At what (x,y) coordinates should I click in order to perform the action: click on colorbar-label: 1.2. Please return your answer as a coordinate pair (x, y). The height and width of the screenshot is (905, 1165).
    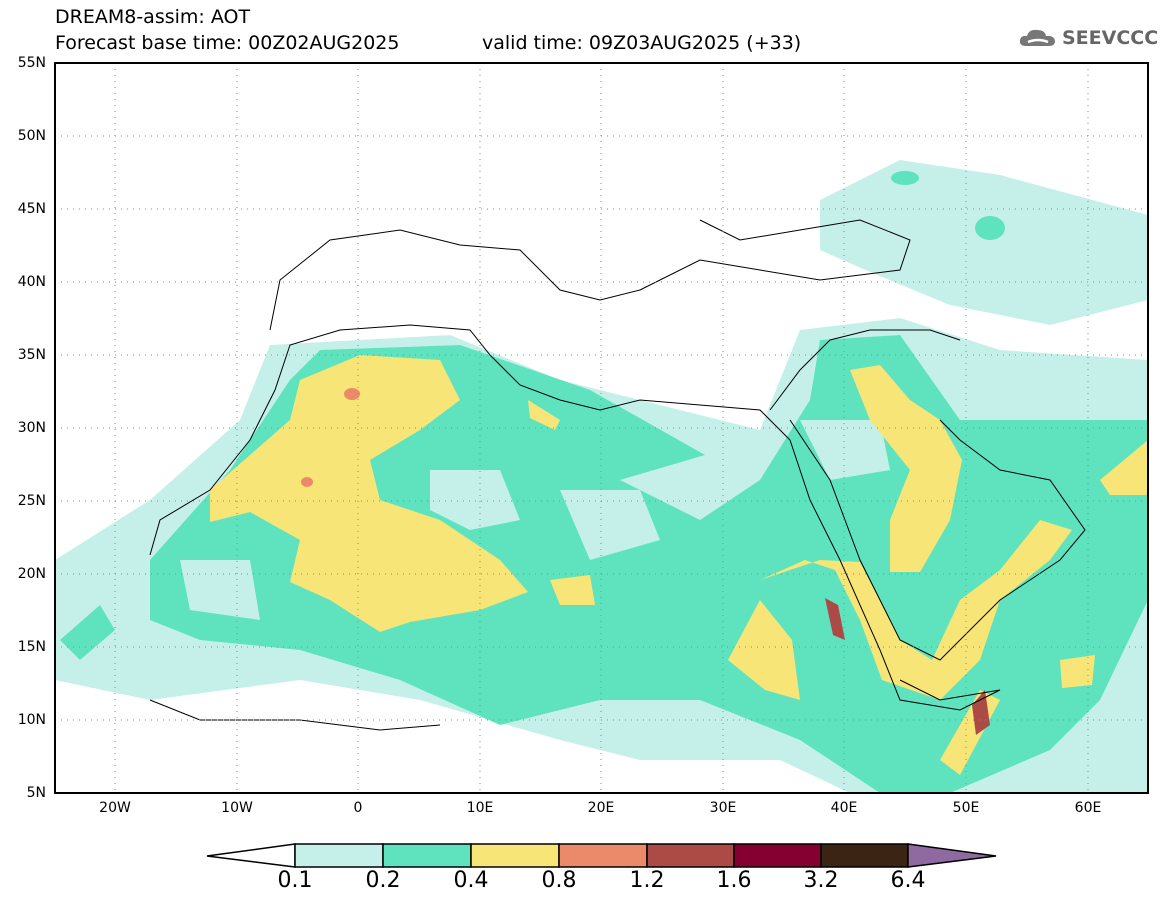
    Looking at the image, I should click on (647, 880).